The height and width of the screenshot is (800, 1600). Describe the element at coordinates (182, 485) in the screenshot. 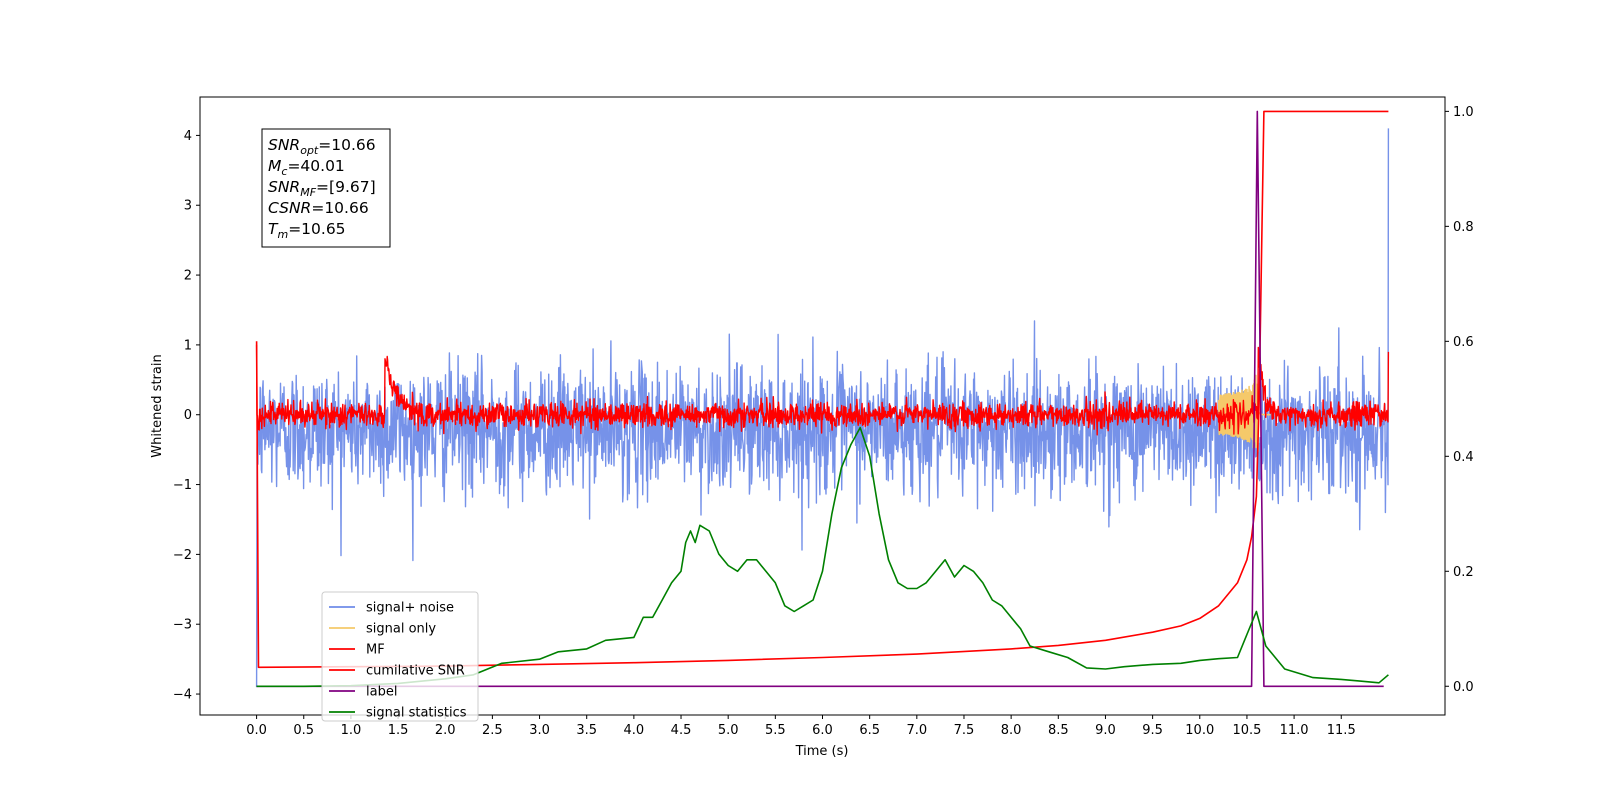

I see `y-left-tick-label: −1` at that location.